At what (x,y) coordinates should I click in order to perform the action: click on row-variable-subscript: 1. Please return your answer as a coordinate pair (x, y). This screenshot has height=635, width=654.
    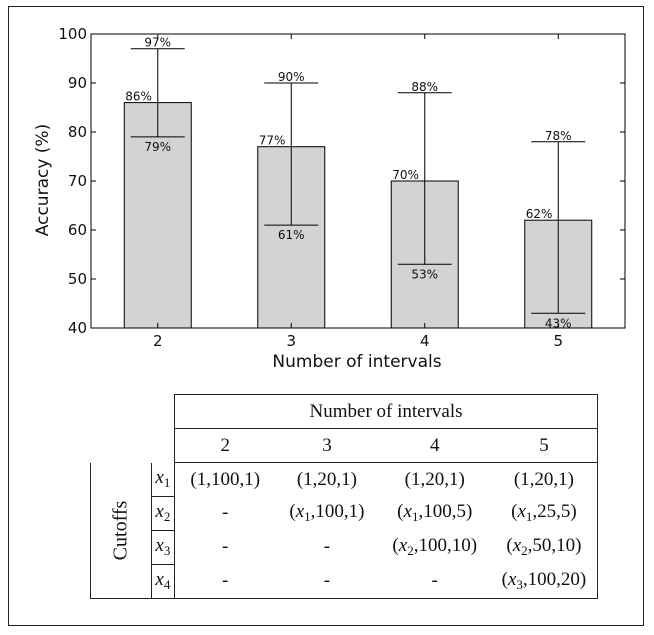
    Looking at the image, I should click on (167, 482).